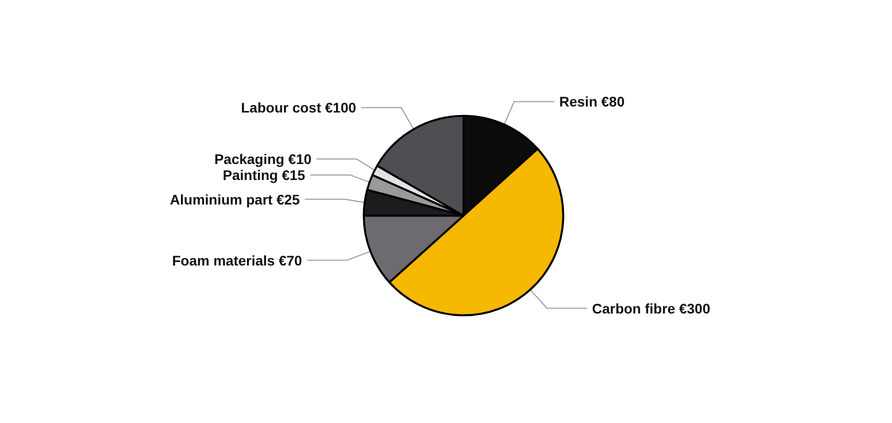  Describe the element at coordinates (237, 260) in the screenshot. I see `slice-label: Foam materials €70` at that location.